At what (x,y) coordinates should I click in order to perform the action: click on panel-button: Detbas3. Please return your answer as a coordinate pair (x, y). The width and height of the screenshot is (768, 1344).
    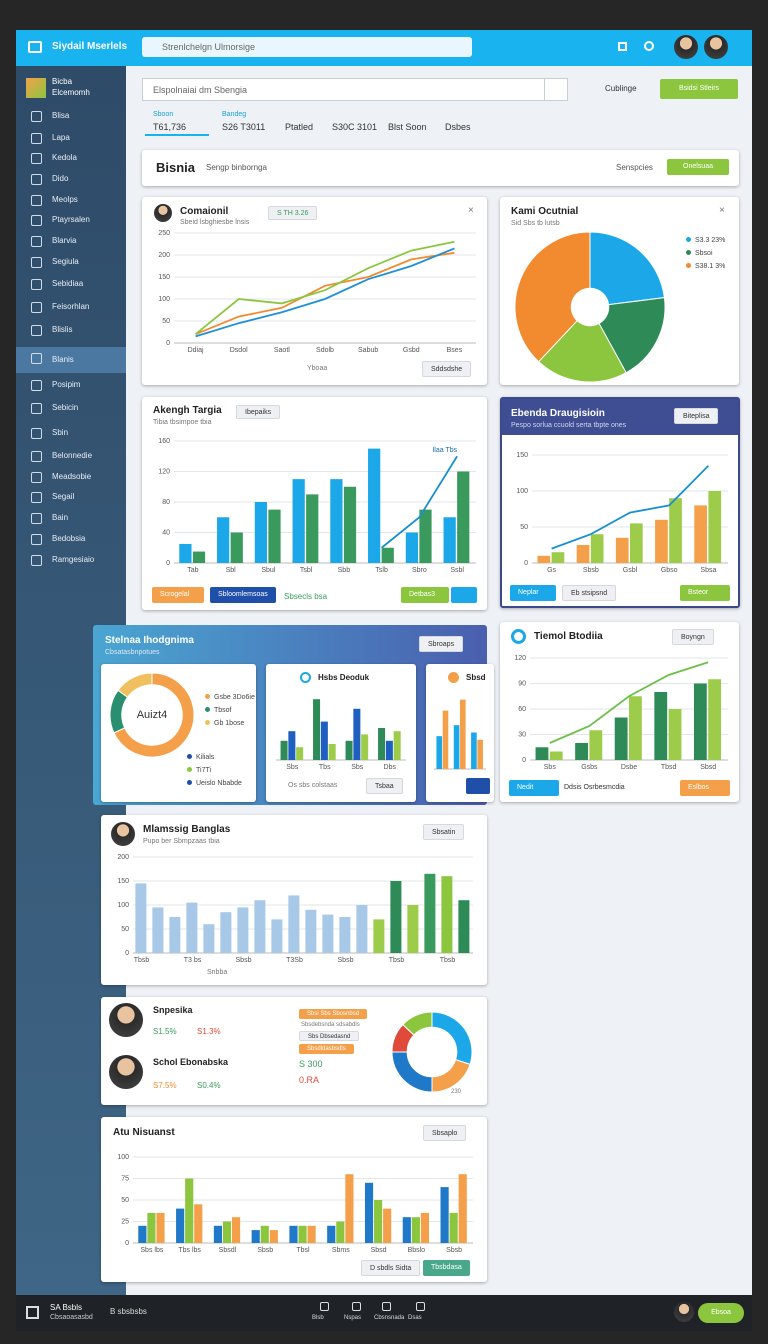
    Looking at the image, I should click on (425, 595).